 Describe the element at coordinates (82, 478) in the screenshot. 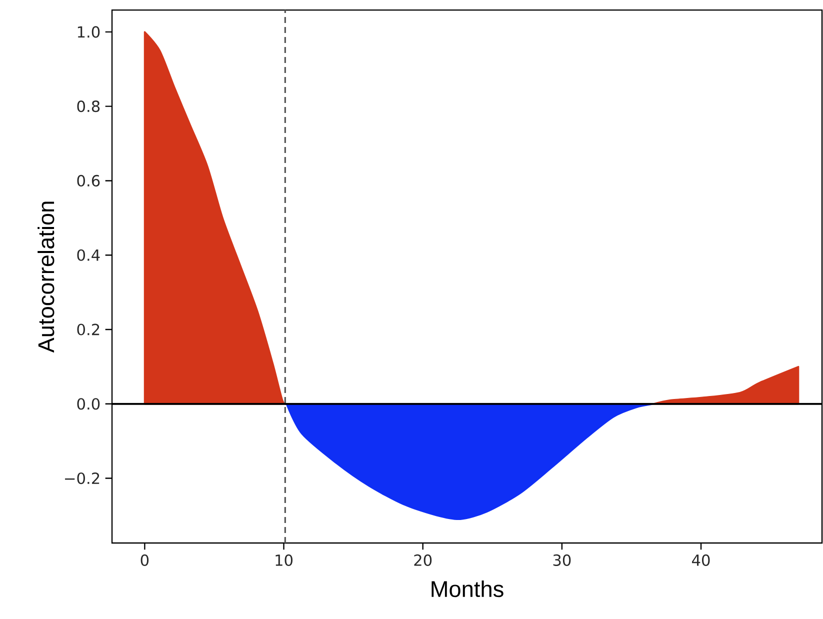

I see `y-tick-label: −0.2` at that location.